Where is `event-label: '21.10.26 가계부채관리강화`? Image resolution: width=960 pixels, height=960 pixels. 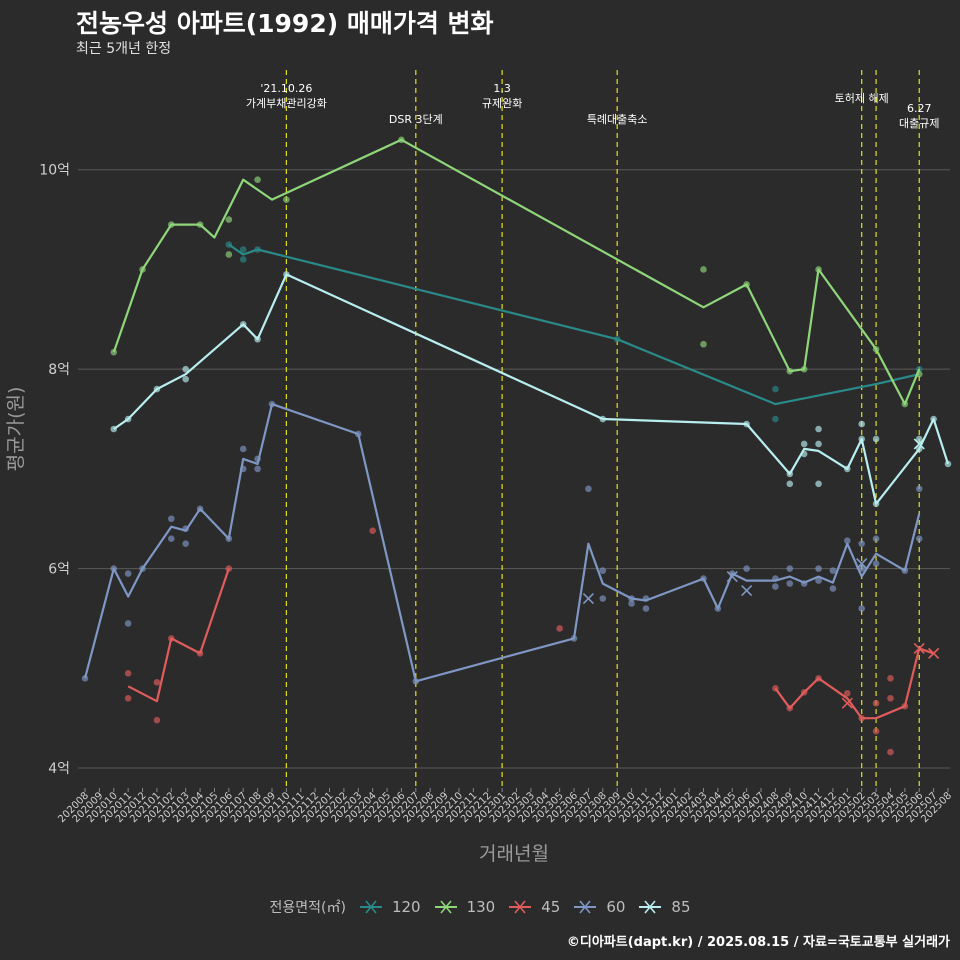
event-label: '21.10.26 가계부채관리강화 is located at coordinates (286, 96).